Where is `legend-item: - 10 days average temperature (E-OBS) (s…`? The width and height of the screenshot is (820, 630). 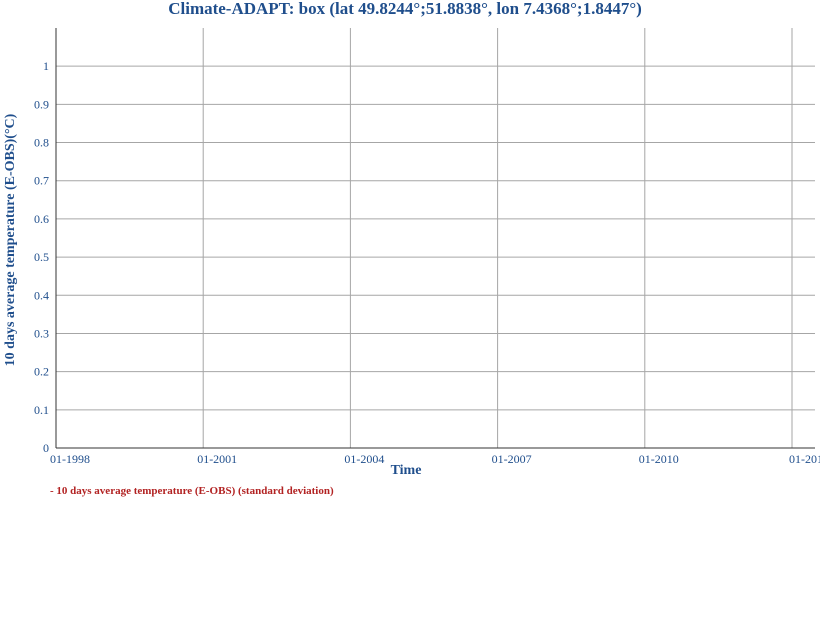
legend-item: - 10 days average temperature (E-OBS) (s… is located at coordinates (192, 491).